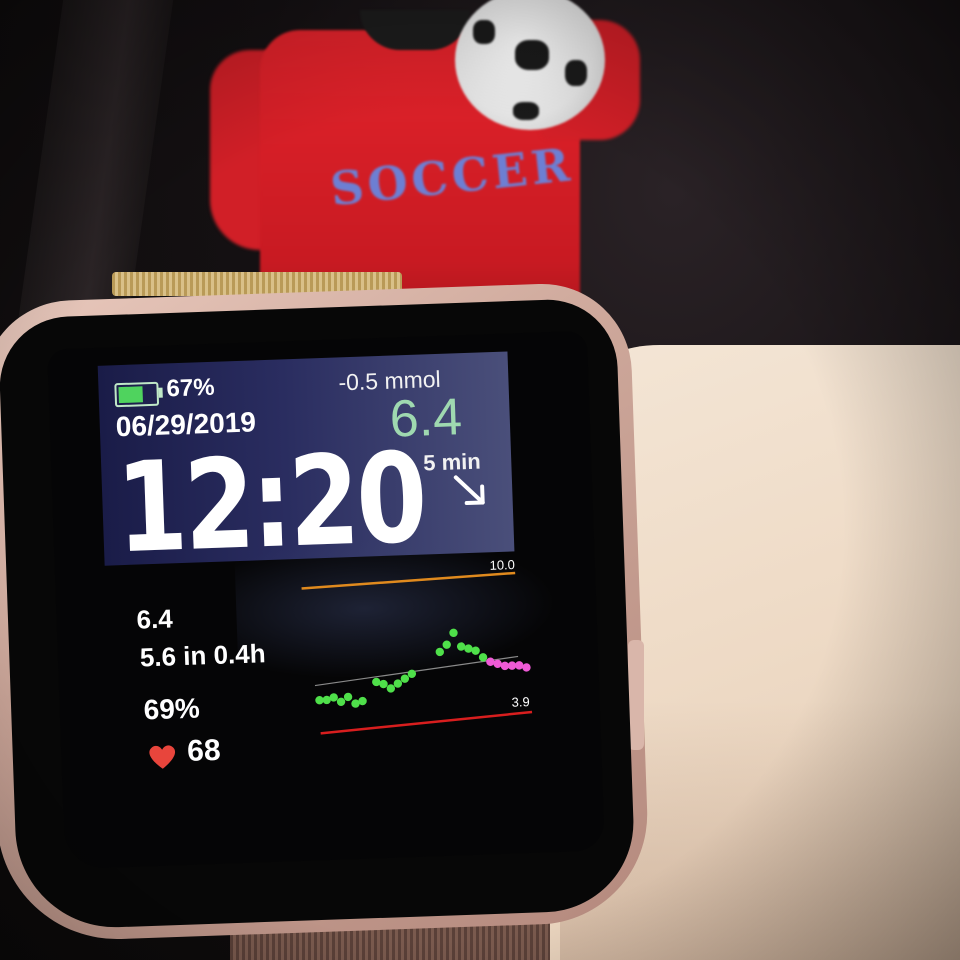  I want to click on glucose-prediction: 5.6 in 0.4h, so click(202, 655).